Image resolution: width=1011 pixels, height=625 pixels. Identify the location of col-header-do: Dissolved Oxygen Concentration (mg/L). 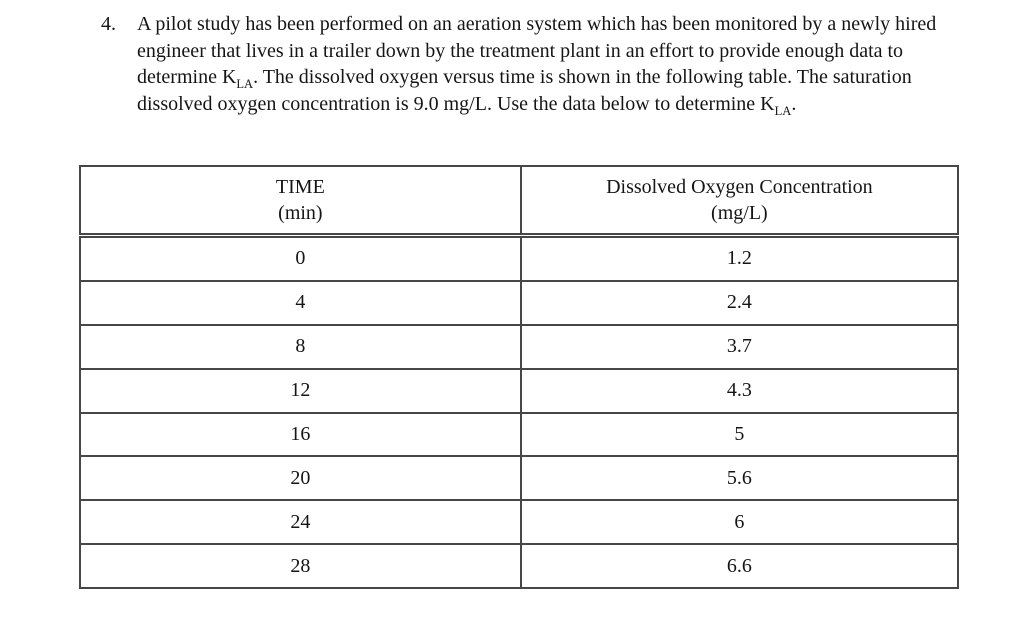
(739, 201).